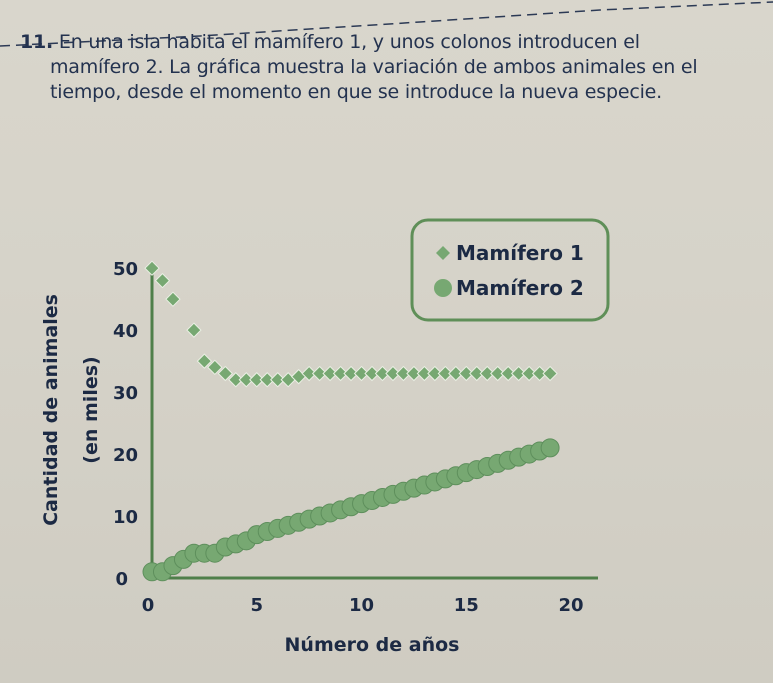  What do you see at coordinates (125, 455) in the screenshot?
I see `y-tick-label: 20` at bounding box center [125, 455].